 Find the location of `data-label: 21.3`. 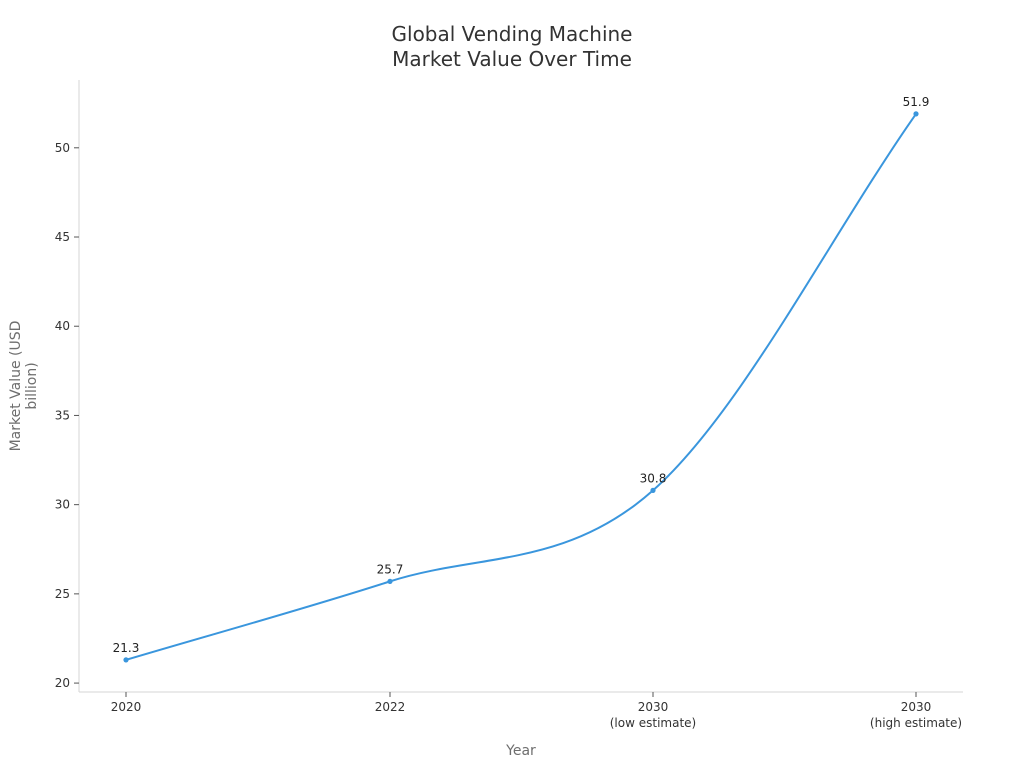

data-label: 21.3 is located at coordinates (126, 648).